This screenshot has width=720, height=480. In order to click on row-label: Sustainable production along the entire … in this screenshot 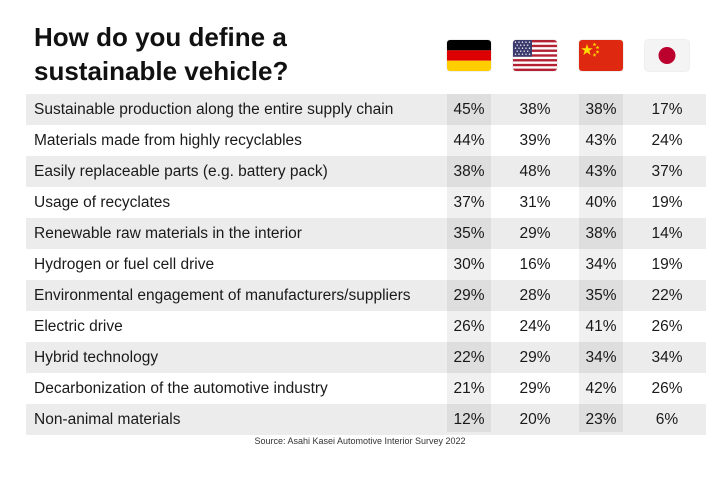, I will do `click(214, 109)`.